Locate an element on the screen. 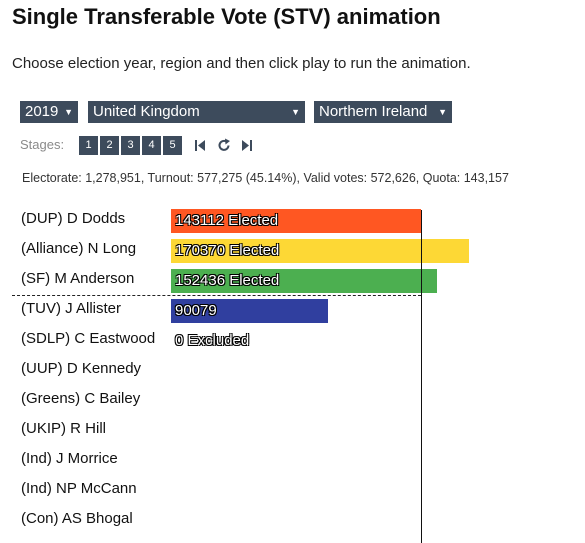  candidate-row: (Alliance) N Long 170370 Elected is located at coordinates (292, 250).